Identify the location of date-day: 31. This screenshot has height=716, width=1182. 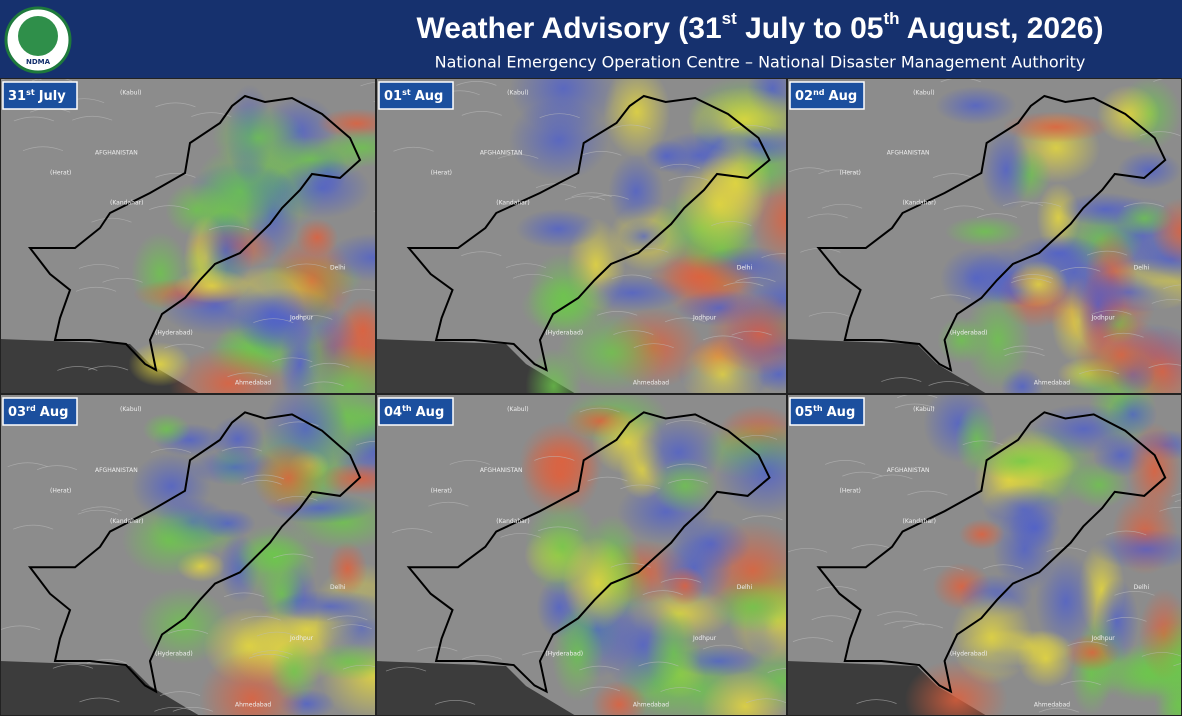
(17, 96).